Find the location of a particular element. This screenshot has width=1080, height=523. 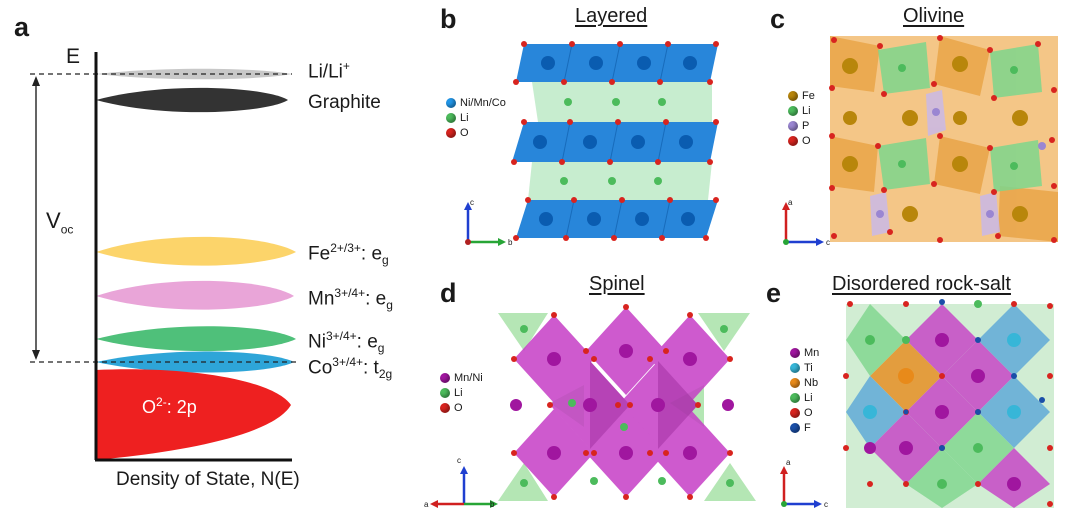

panel-d-axis-triad is located at coordinates (464, 487).